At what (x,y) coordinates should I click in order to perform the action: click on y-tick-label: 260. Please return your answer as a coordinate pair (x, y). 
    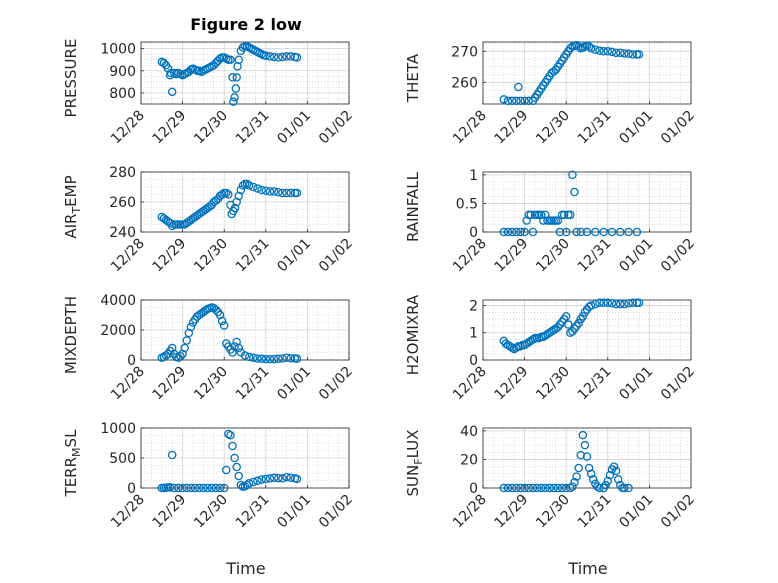
    Looking at the image, I should click on (464, 83).